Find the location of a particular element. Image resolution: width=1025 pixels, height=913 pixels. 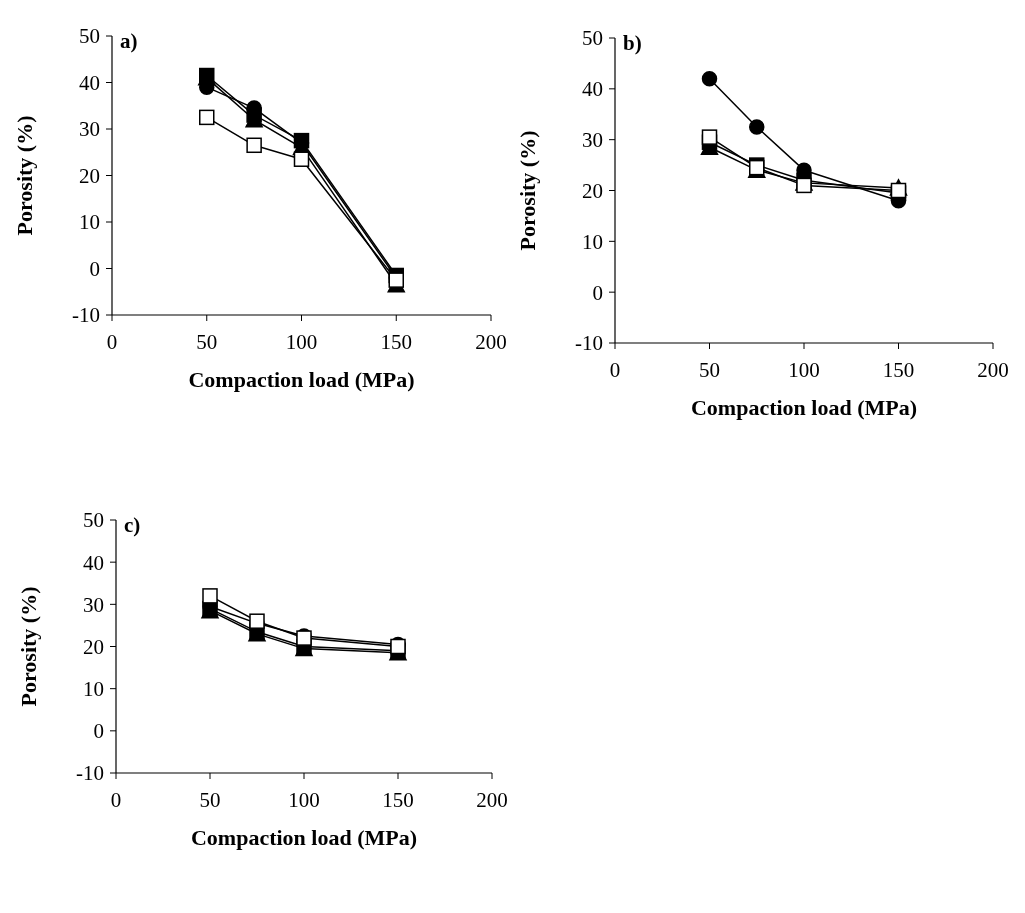

chart-title: a) is located at coordinates (129, 41).